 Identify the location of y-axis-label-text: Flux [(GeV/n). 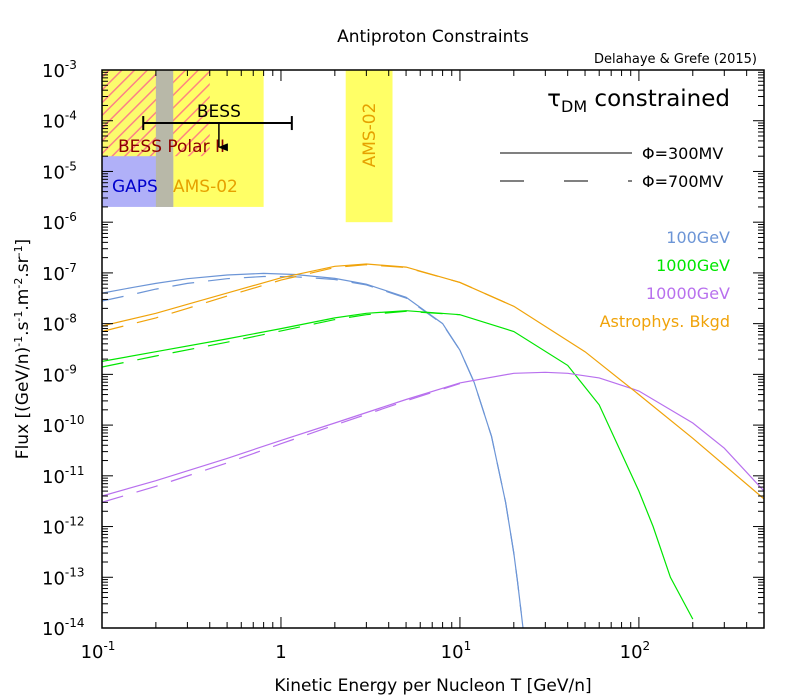
(23, 403).